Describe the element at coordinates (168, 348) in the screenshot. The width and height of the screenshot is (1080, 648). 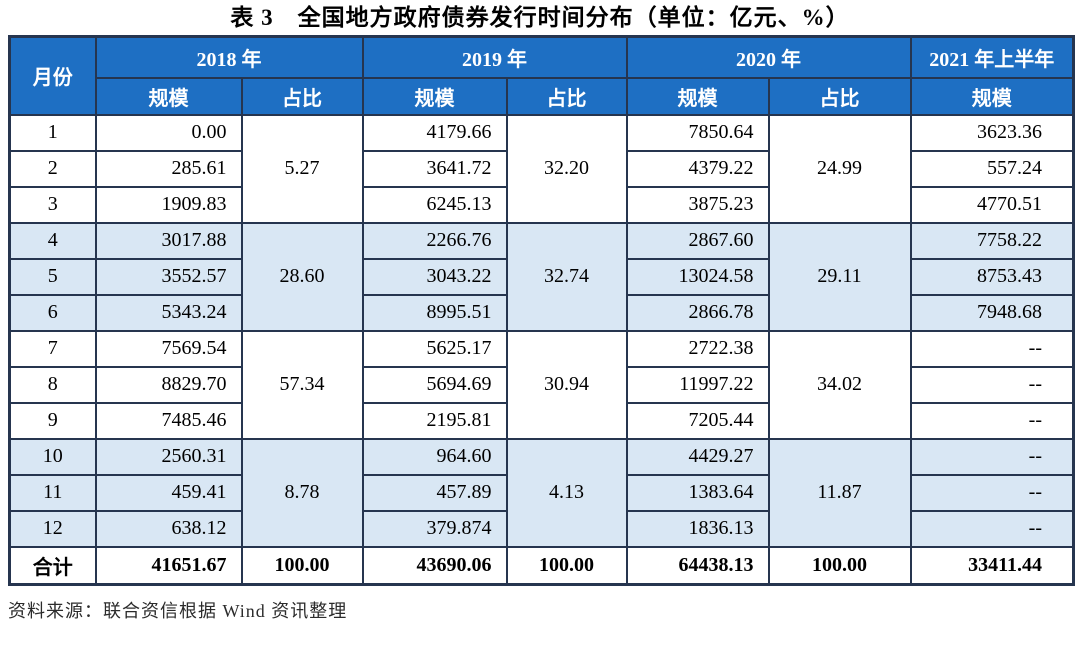
I see `scale-2018-cell: 7569.54` at that location.